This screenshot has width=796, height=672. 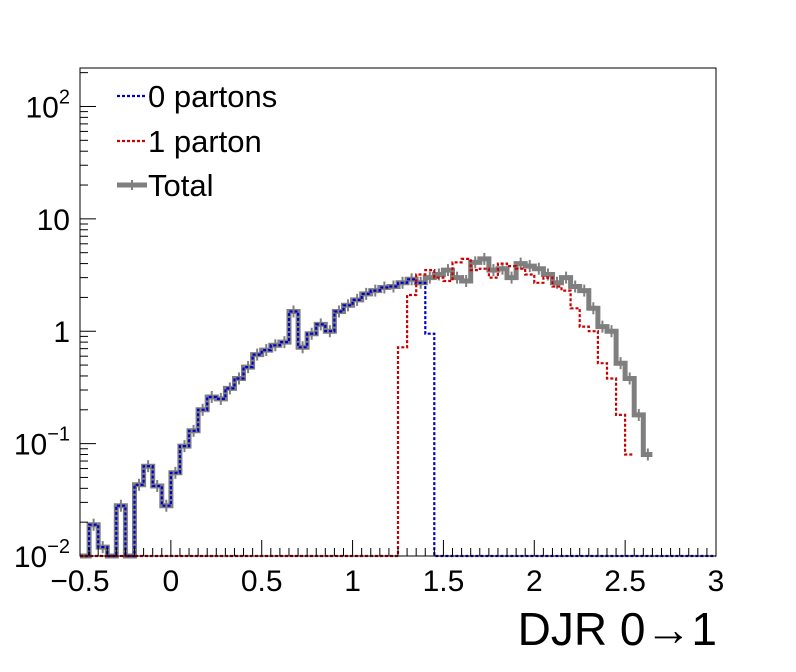 What do you see at coordinates (617, 629) in the screenshot?
I see `x-axis-title: DJR 0→1` at bounding box center [617, 629].